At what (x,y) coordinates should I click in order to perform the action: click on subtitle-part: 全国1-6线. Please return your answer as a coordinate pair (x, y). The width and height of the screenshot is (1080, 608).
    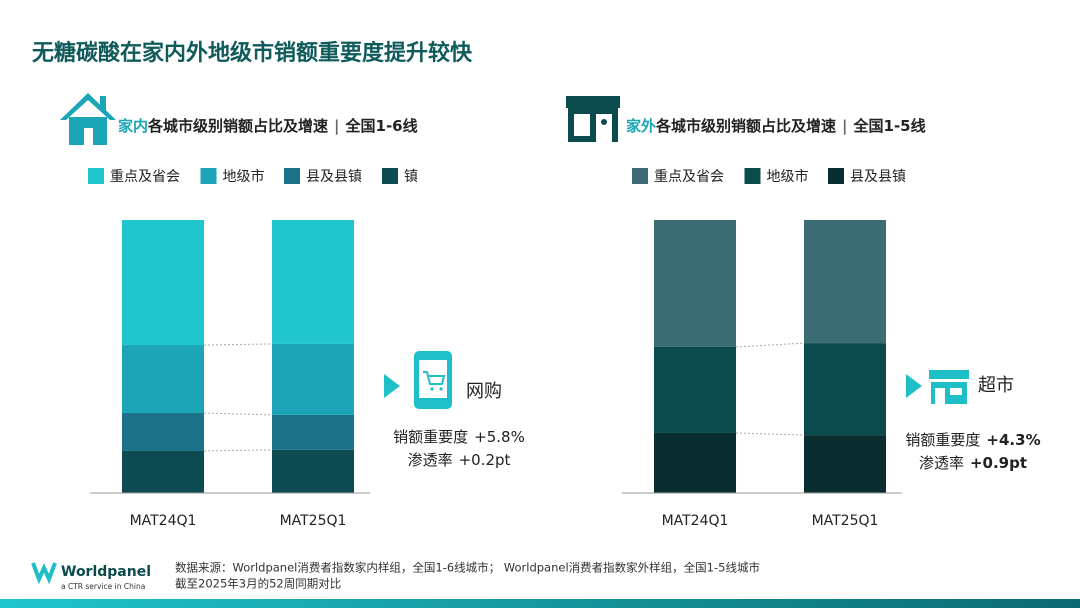
    Looking at the image, I should click on (381, 126).